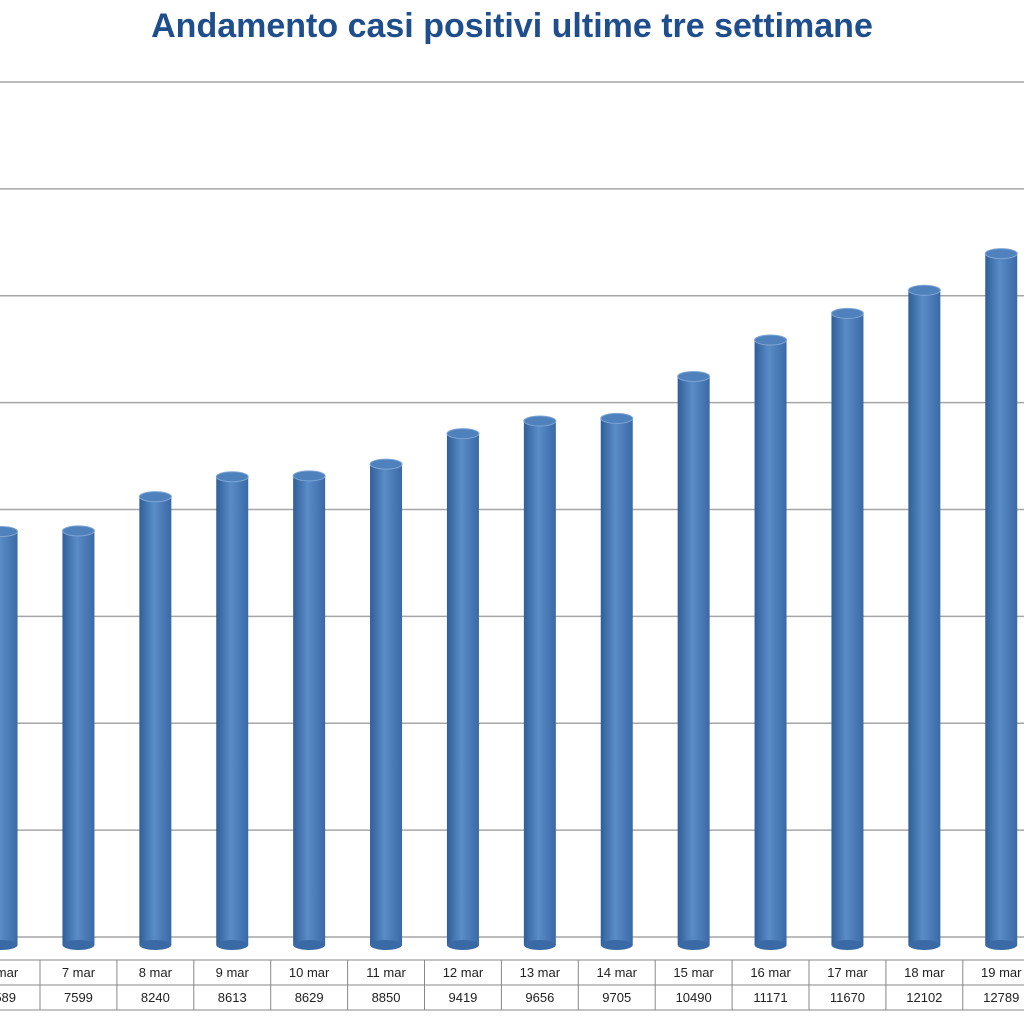  I want to click on table-value: 8613, so click(232, 997).